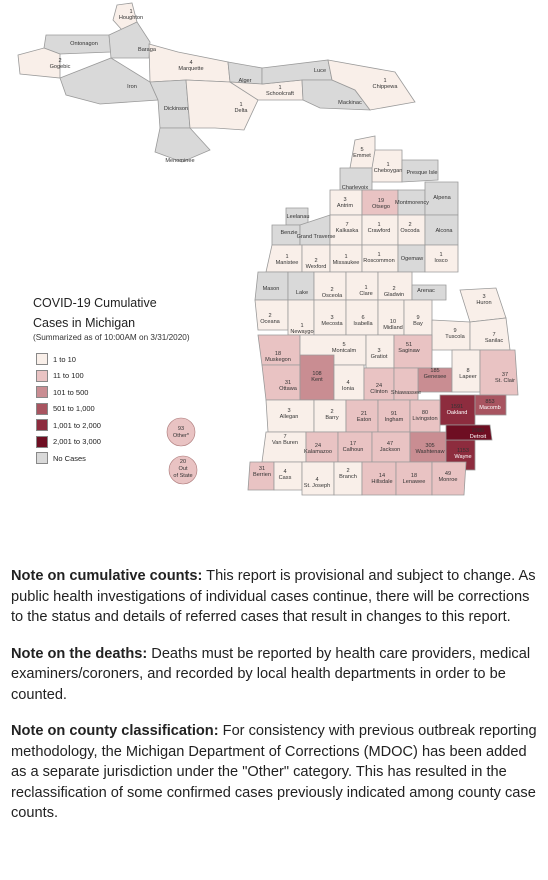 This screenshot has width=548, height=880. I want to click on county-cases-roscommon: 1, so click(378, 255).